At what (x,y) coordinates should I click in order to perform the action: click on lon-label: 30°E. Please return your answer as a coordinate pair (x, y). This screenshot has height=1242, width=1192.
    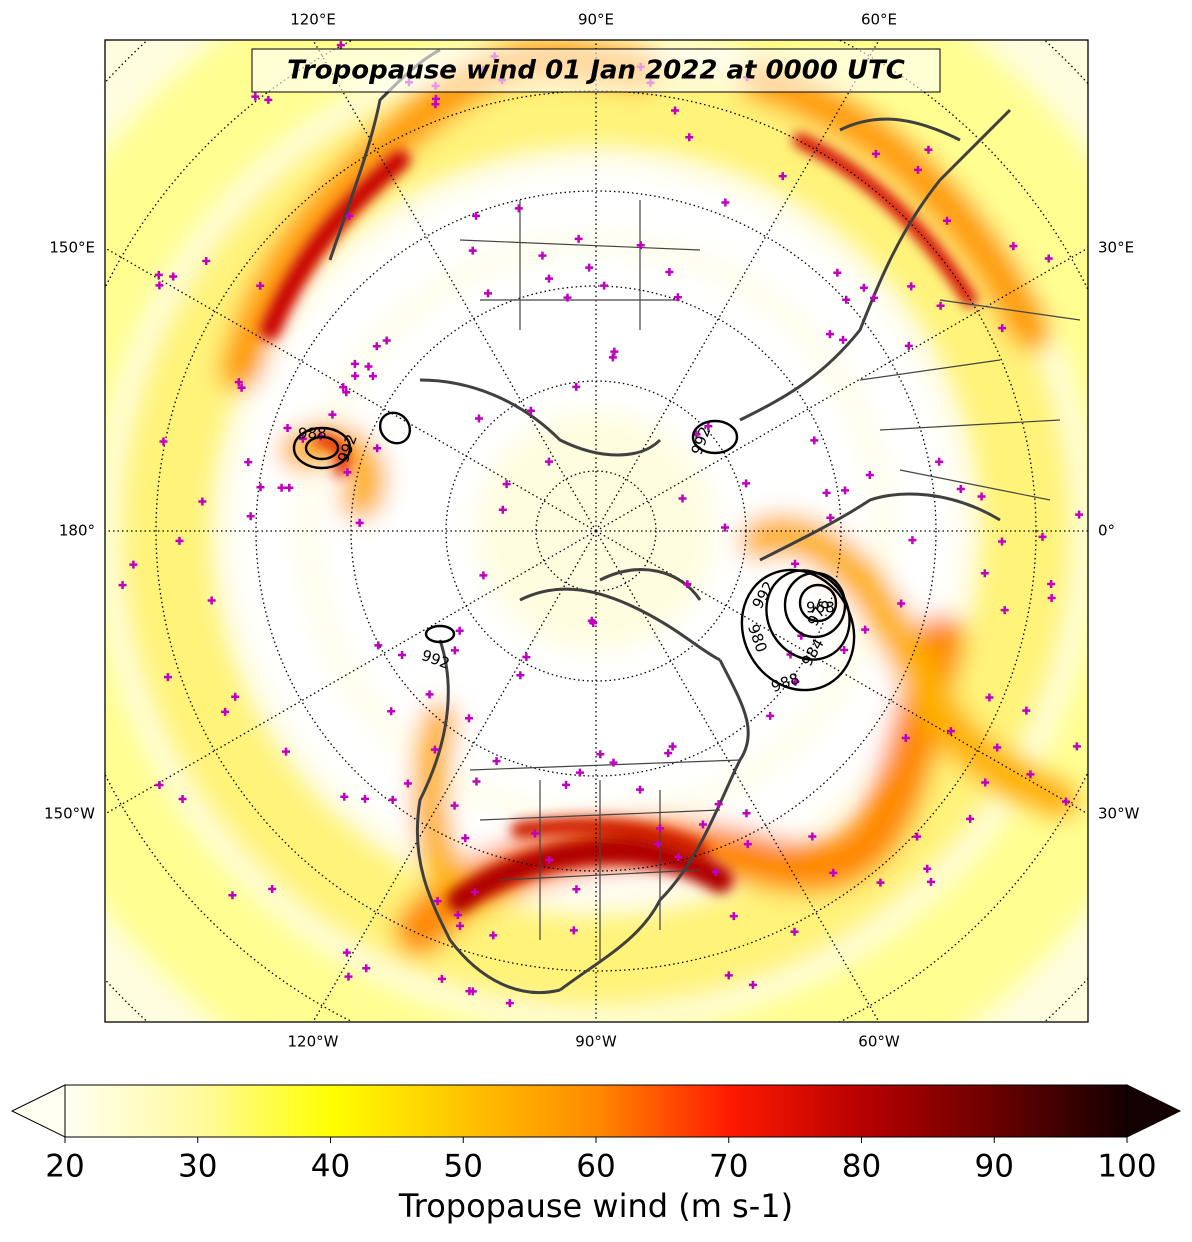
    Looking at the image, I should click on (1116, 248).